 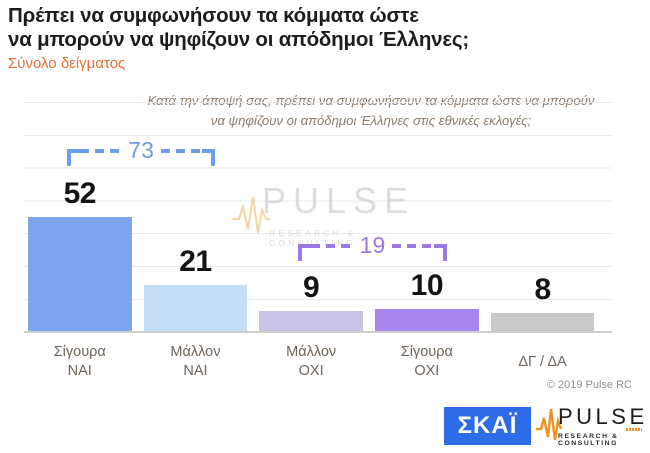 I want to click on aggregate-value: 73, so click(x=141, y=150).